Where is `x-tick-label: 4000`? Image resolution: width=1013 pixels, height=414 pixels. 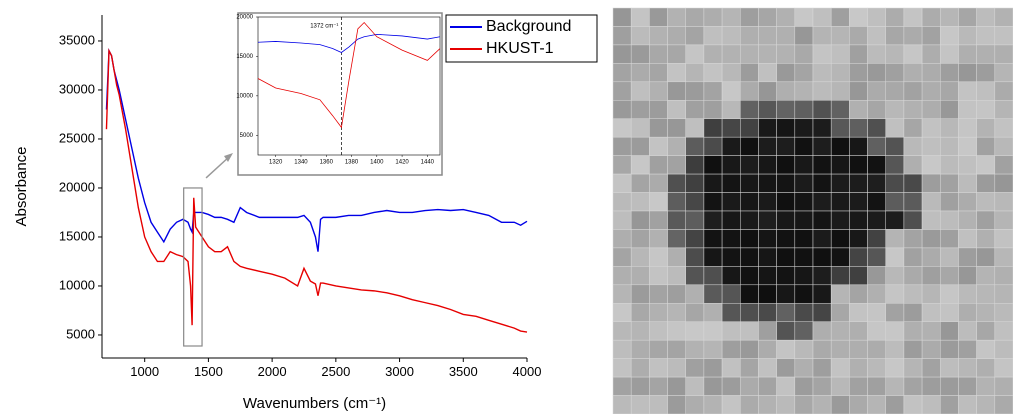
x-tick-label: 4000 is located at coordinates (527, 371).